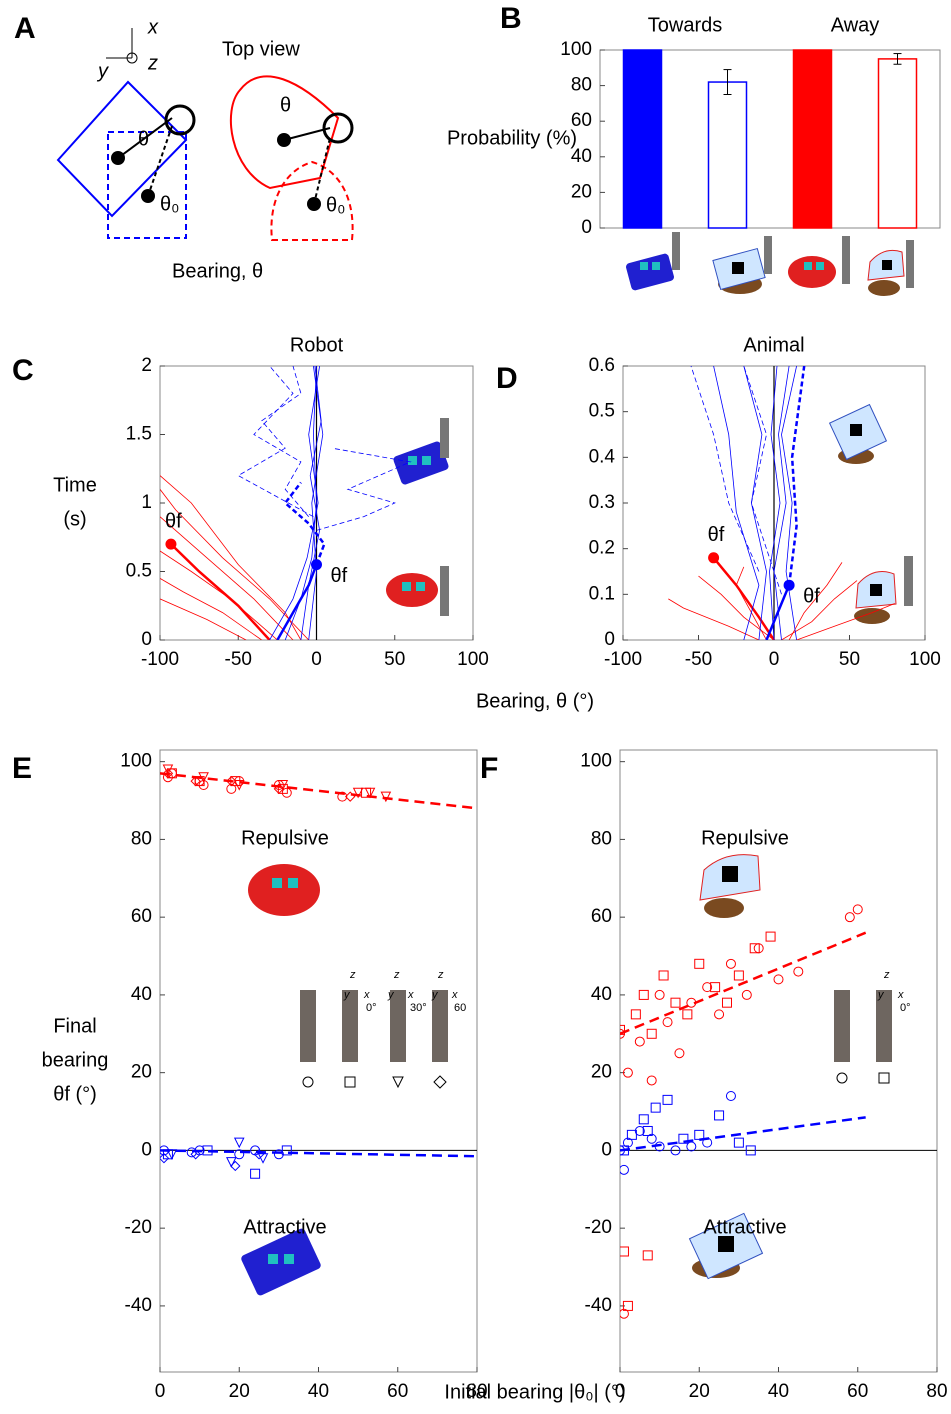 This screenshot has width=951, height=1414. What do you see at coordinates (74, 519) in the screenshot?
I see `y-axis-label: (s)` at bounding box center [74, 519].